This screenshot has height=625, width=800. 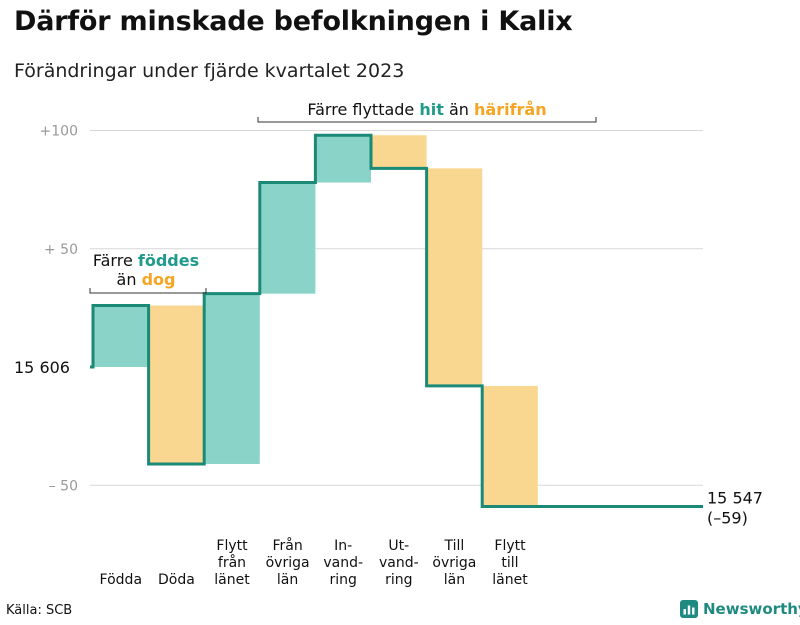 I want to click on end-change-label: (–59), so click(x=727, y=518).